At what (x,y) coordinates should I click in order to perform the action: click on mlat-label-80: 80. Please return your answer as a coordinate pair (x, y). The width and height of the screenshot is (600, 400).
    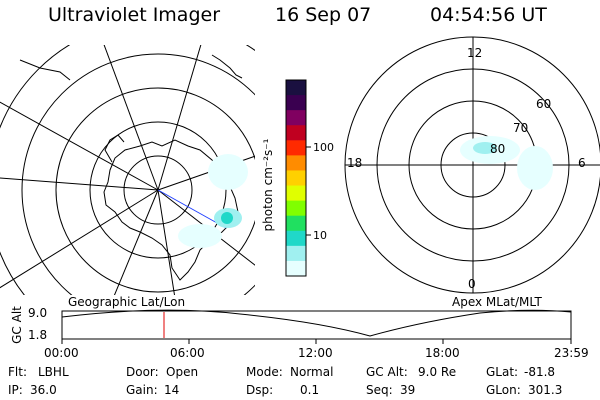
    Looking at the image, I should click on (498, 149).